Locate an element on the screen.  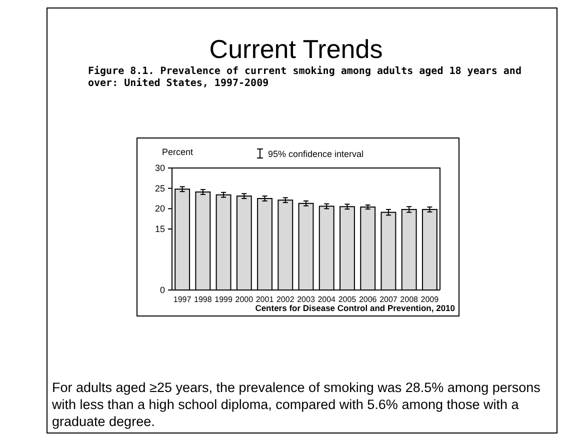
chart-subtitle: Figure 8.1. Prevalence of current smoking among adults aged 18 years and over: United States, 1997-2009 is located at coordinates (305, 77).